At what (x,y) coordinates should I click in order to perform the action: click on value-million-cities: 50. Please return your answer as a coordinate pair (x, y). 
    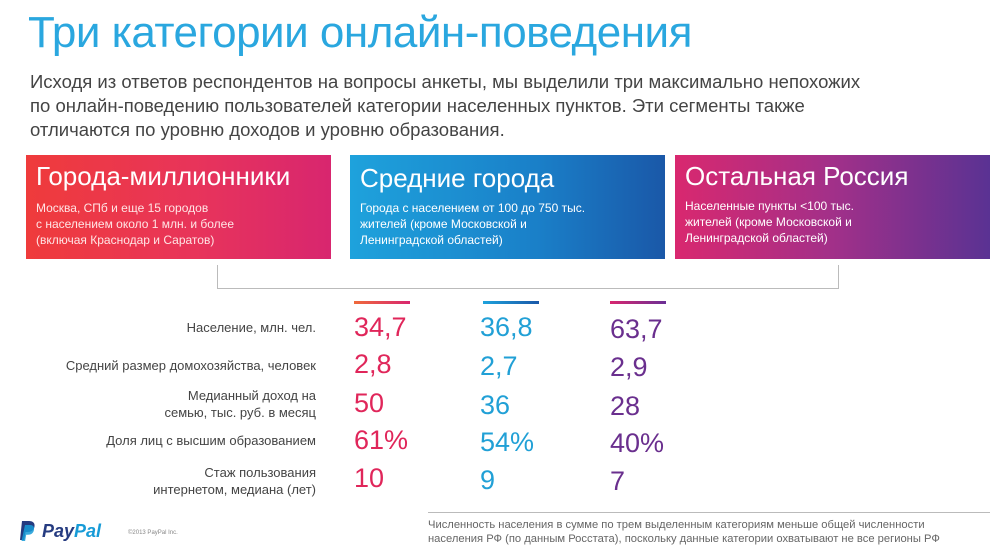
    Looking at the image, I should click on (369, 403).